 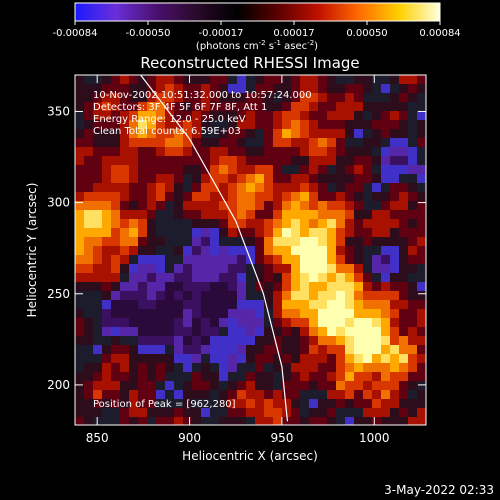 I want to click on x-axis-label: Heliocentric X (arcsec), so click(x=250, y=456).